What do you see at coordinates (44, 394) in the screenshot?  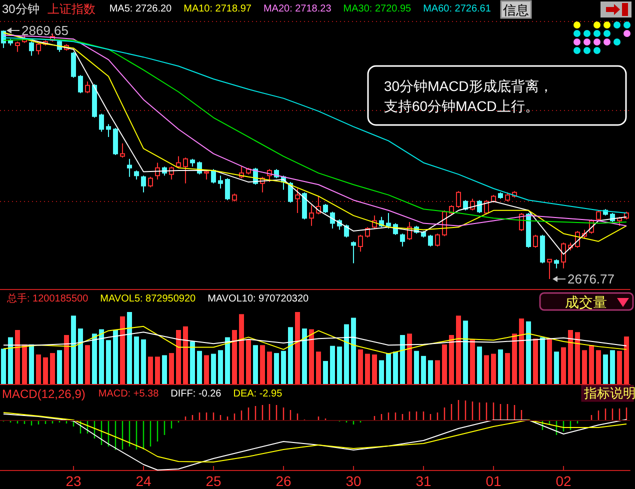 I see `chart-title: MACD(12,26,9)` at bounding box center [44, 394].